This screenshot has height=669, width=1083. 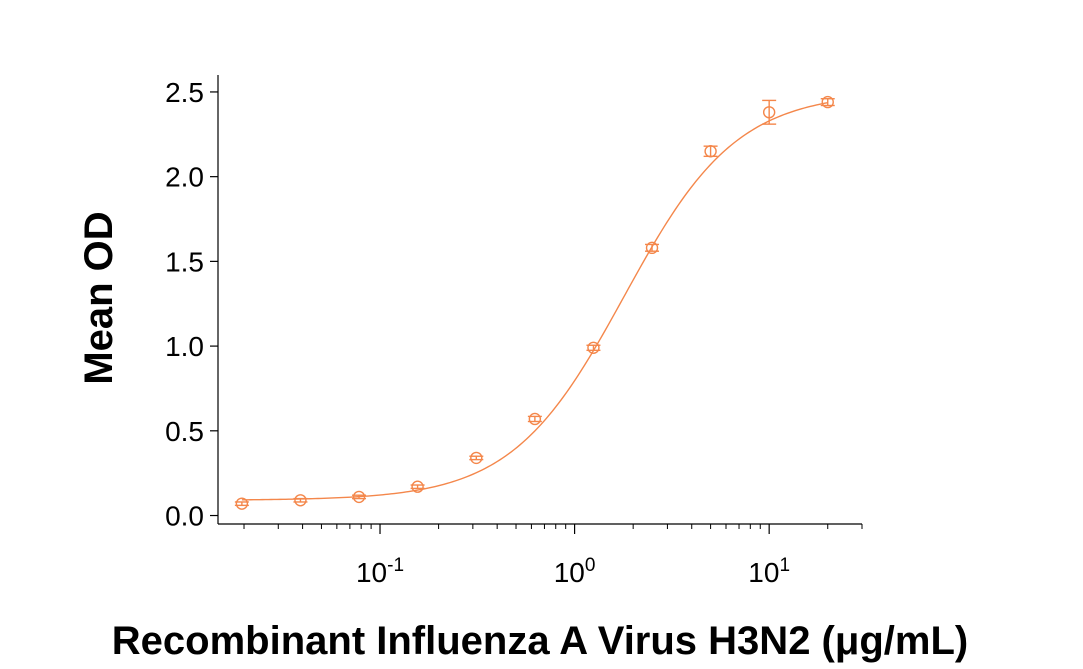 I want to click on x-tick-label: 10¹, so click(x=769, y=571).